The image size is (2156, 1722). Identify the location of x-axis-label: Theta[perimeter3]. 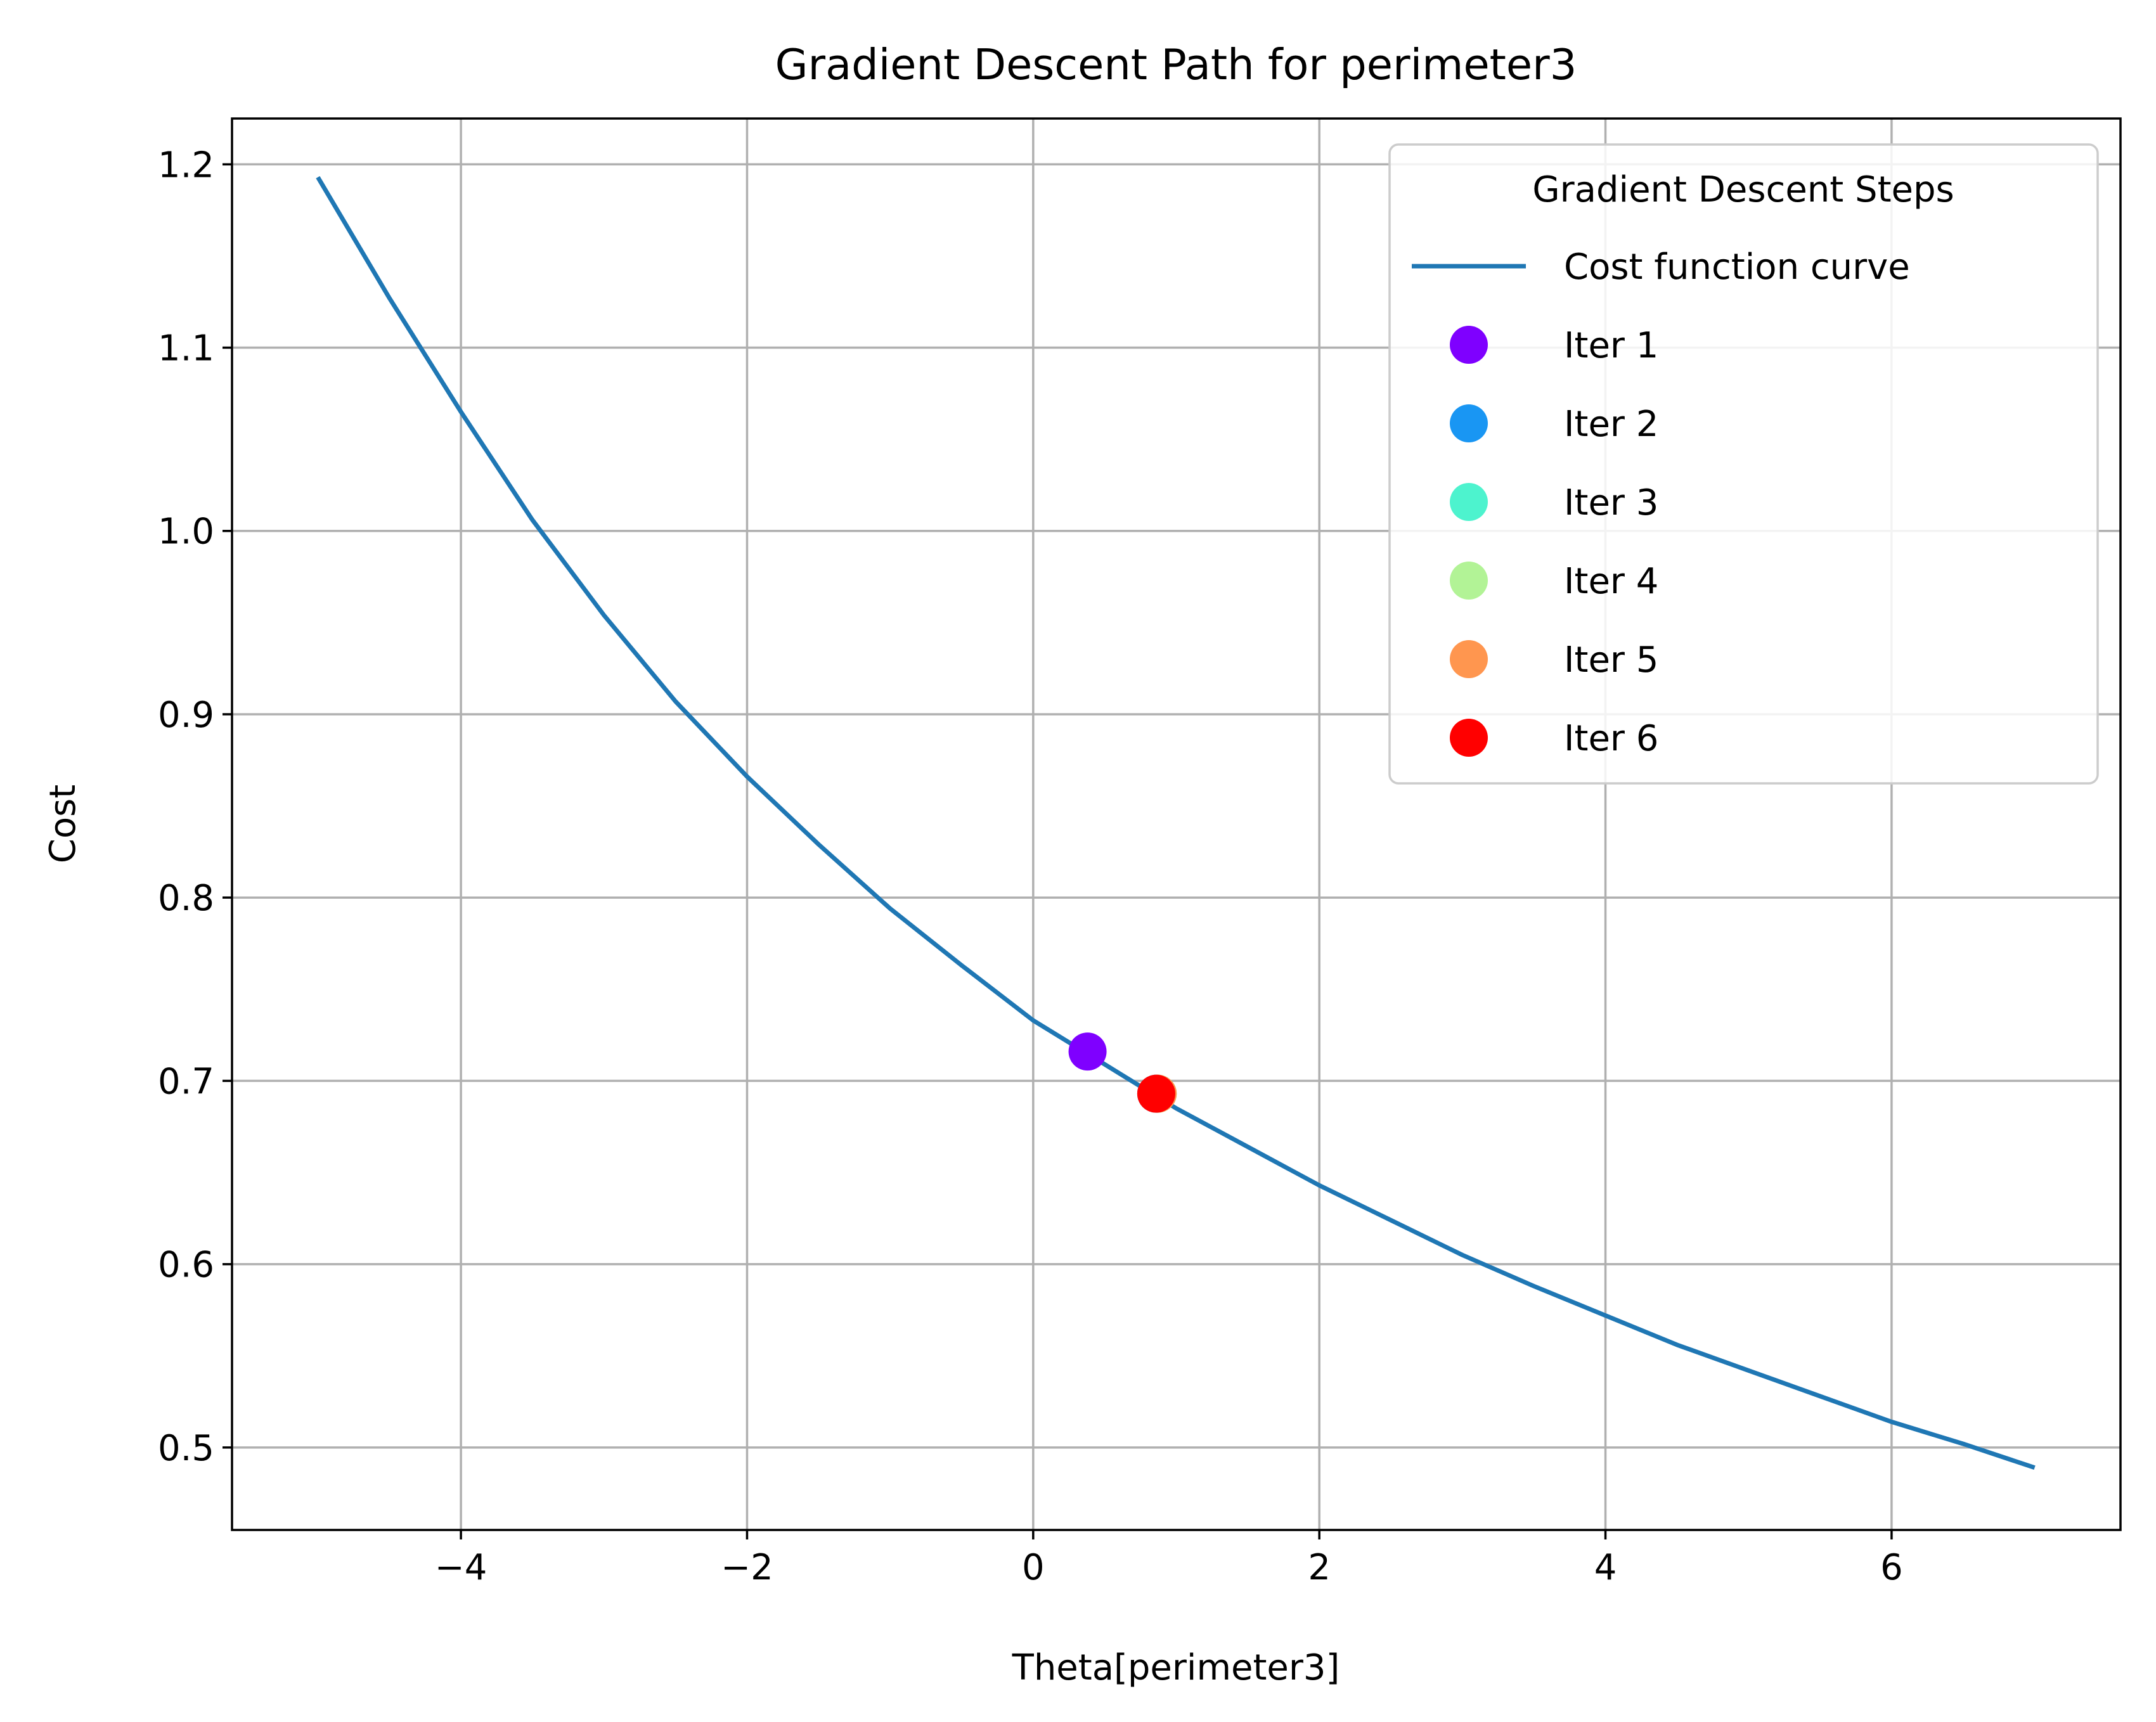
(1176, 1667).